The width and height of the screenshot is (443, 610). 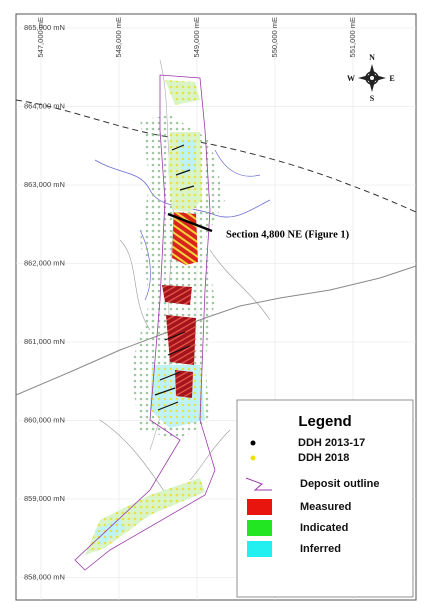 I want to click on compass-label: S, so click(x=372, y=98).